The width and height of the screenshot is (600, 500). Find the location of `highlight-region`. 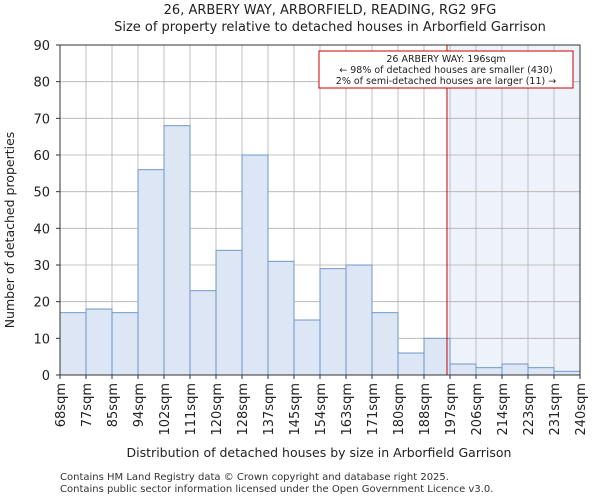

highlight-region is located at coordinates (513, 210).